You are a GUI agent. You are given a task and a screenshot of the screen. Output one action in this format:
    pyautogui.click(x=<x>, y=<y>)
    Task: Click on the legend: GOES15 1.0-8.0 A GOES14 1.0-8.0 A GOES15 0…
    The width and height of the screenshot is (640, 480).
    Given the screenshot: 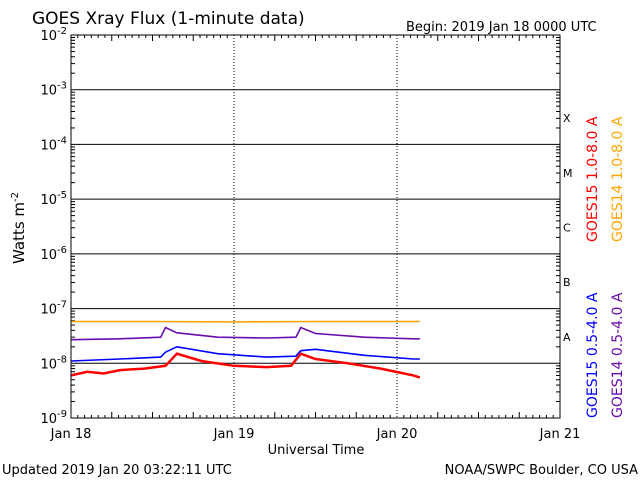 What is the action you would take?
    pyautogui.click(x=605, y=267)
    